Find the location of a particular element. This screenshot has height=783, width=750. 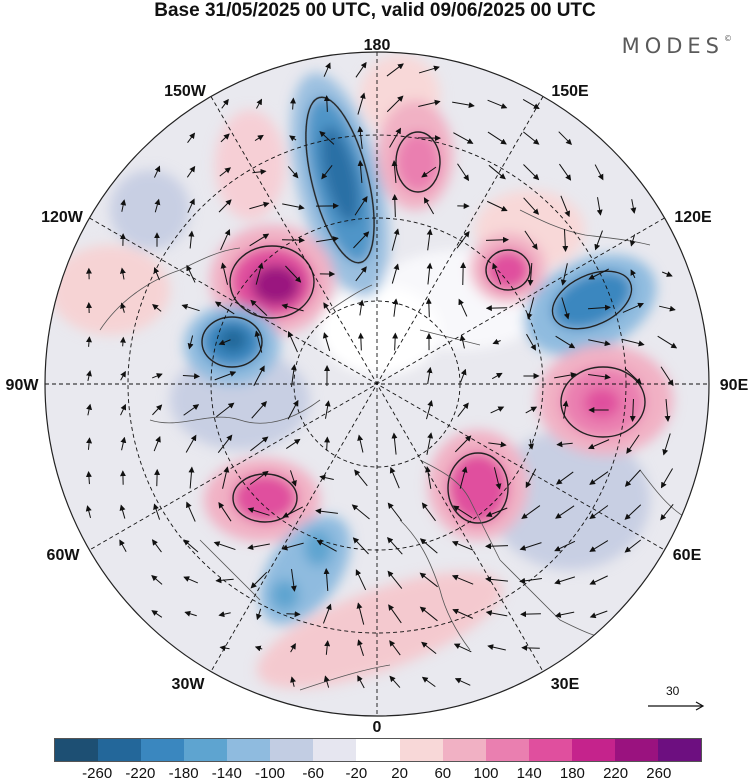

colorbar-tick-label: -180 is located at coordinates (183, 773).